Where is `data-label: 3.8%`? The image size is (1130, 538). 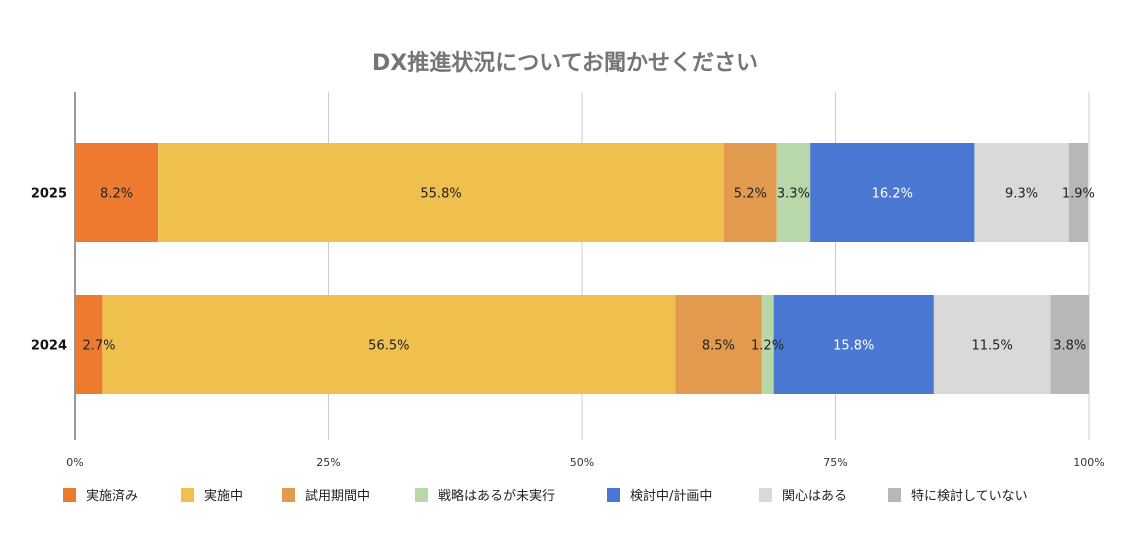 data-label: 3.8% is located at coordinates (1069, 346).